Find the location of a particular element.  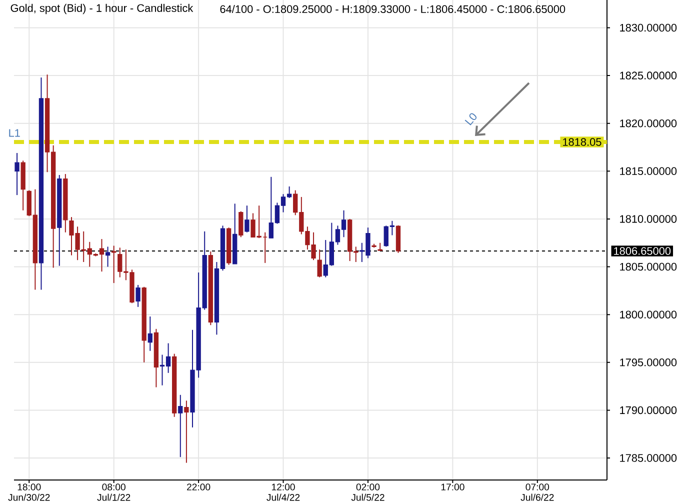

x-tick-label: 07:00 Jul/6/22 is located at coordinates (537, 492).